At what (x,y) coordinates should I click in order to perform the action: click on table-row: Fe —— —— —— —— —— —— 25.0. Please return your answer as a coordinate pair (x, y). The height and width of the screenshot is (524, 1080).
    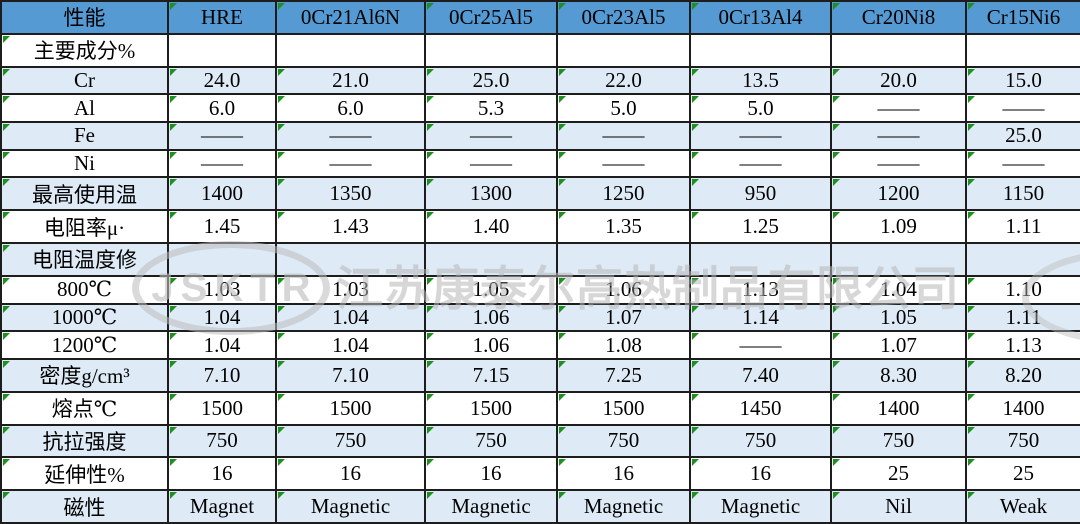
    Looking at the image, I should click on (540, 136).